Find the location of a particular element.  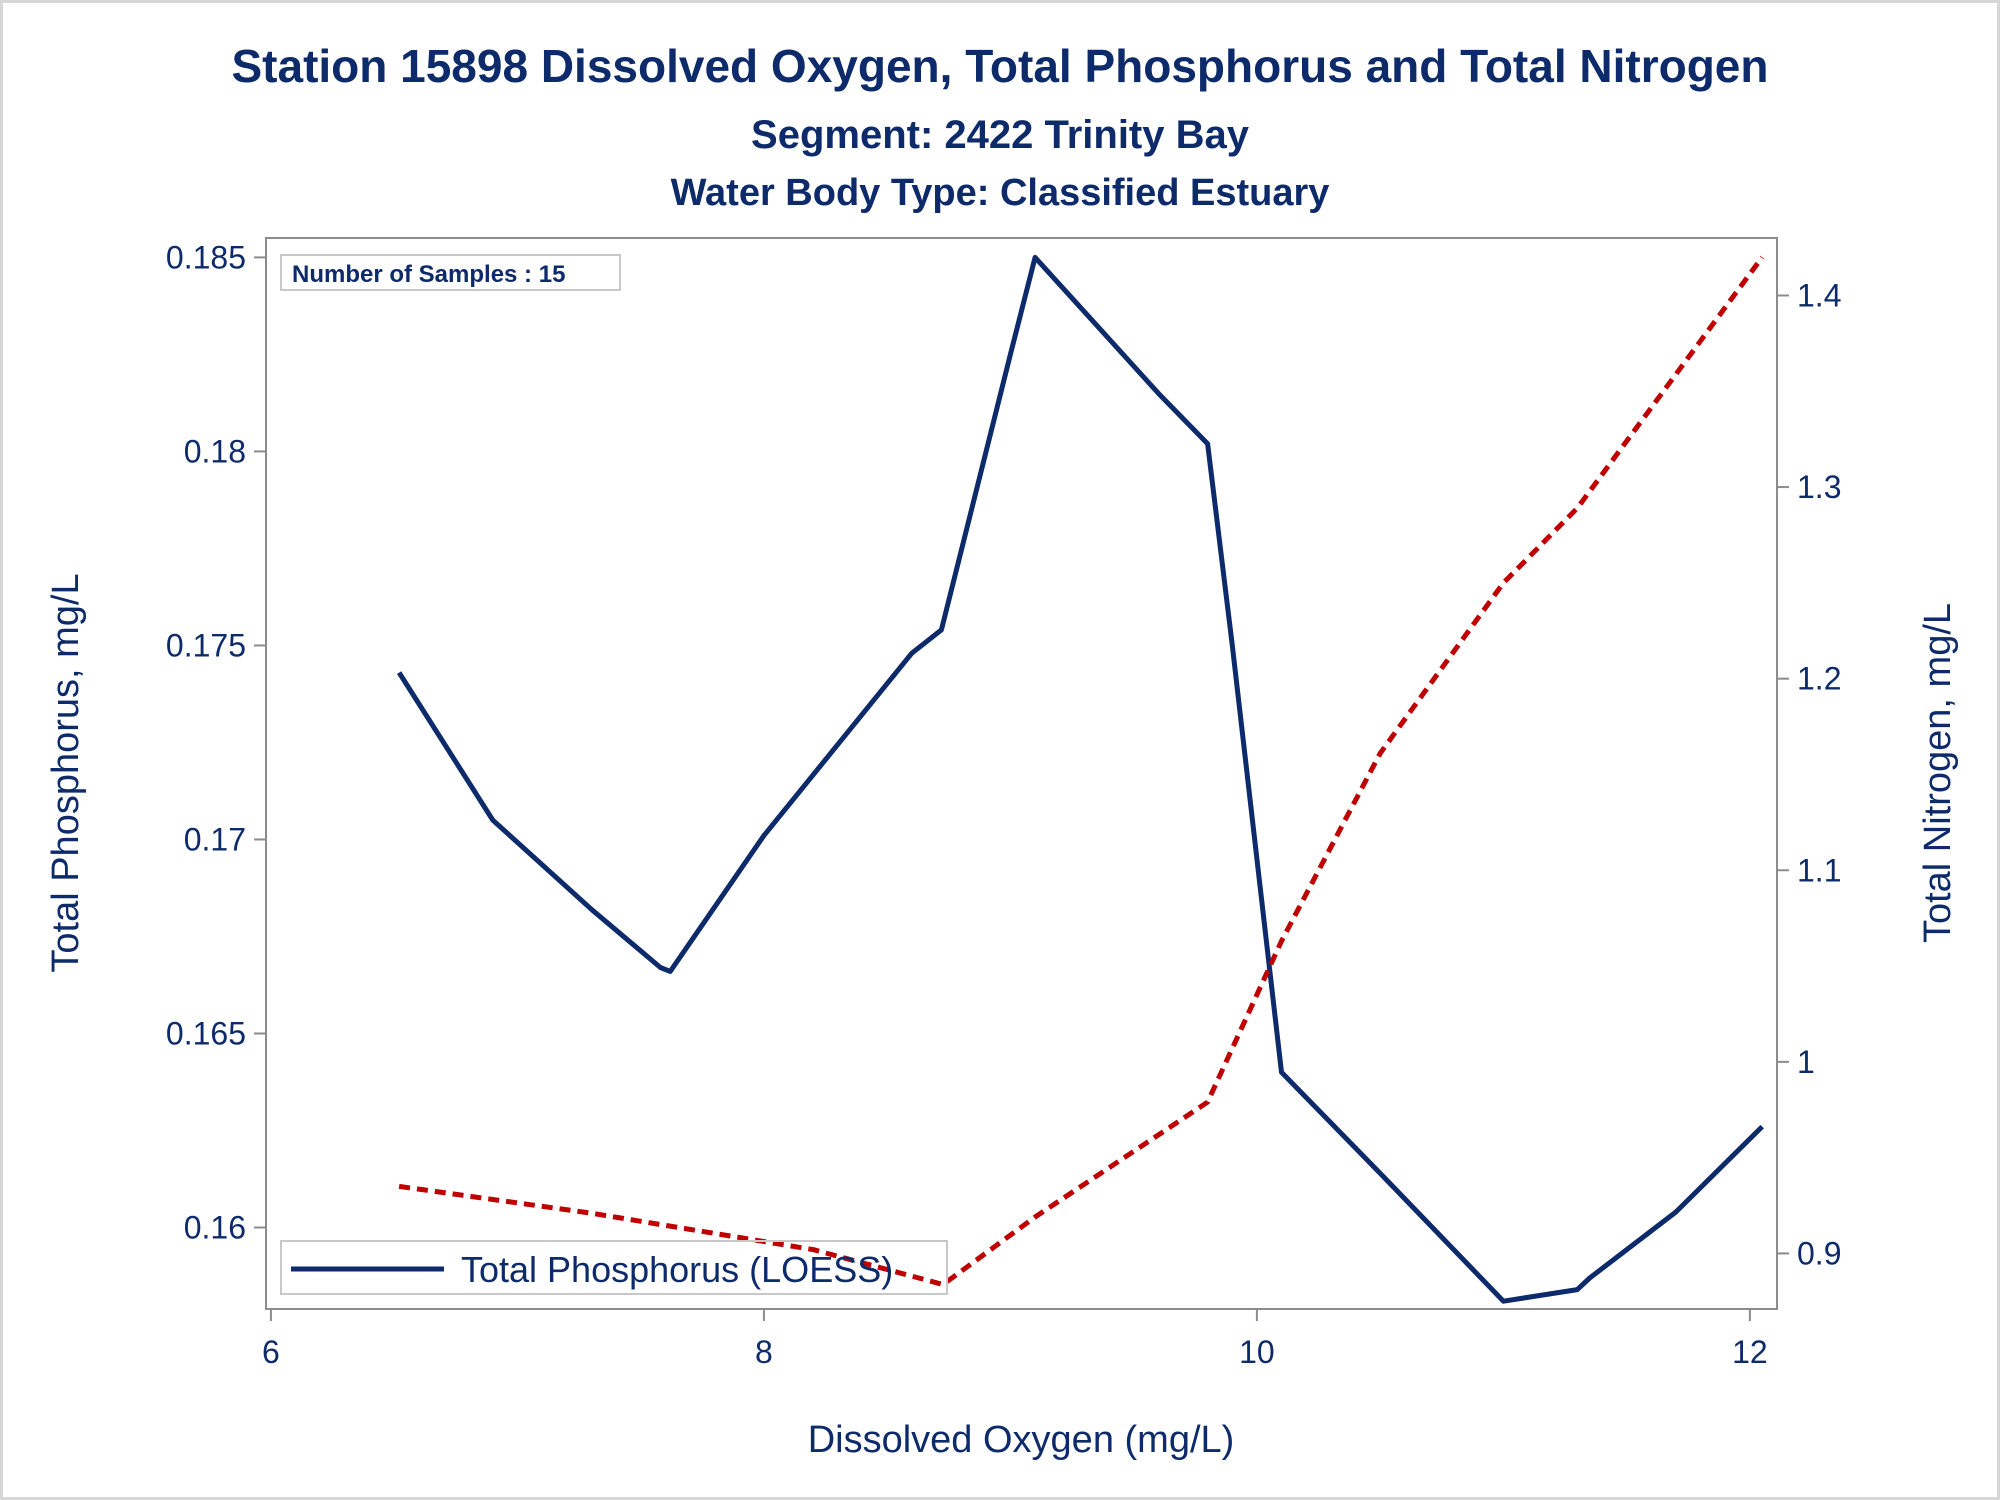

y-axis-label: Total Phosphorus, mg/L is located at coordinates (66, 772).